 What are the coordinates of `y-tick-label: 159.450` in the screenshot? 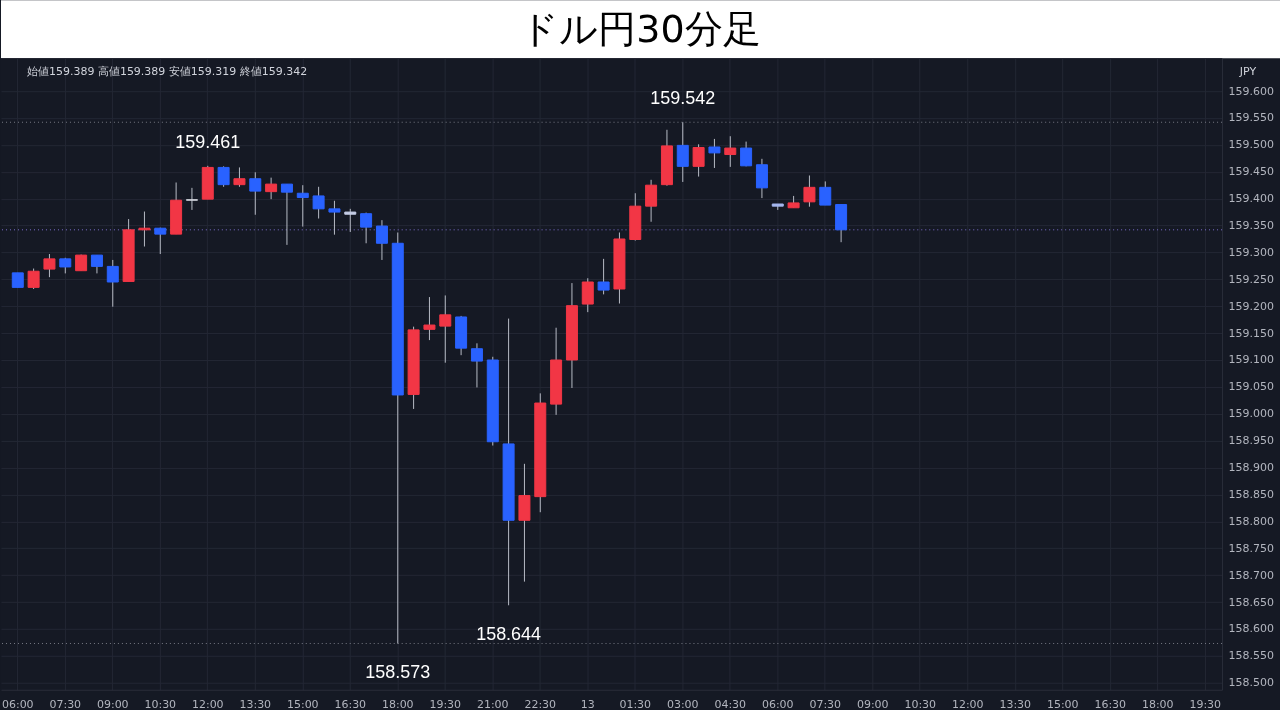 It's located at (1251, 172).